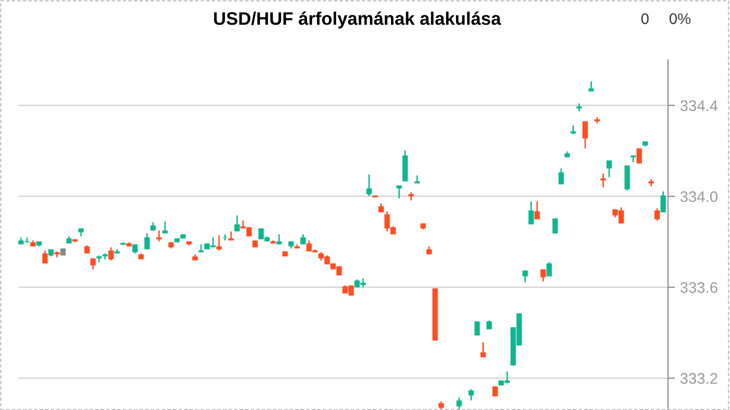 Image resolution: width=730 pixels, height=410 pixels. Describe the element at coordinates (699, 196) in the screenshot. I see `y-tick-label: 334.0` at that location.